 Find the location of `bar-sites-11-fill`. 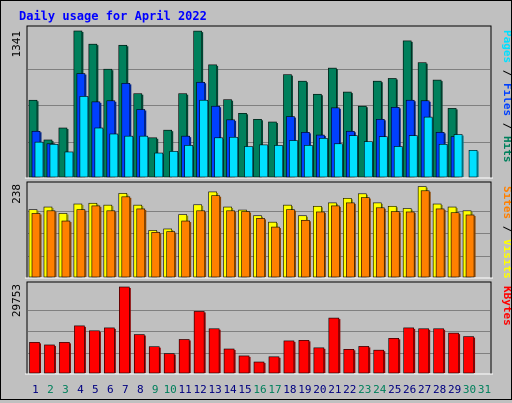

bar-sites-11-fill is located at coordinates (185, 249).